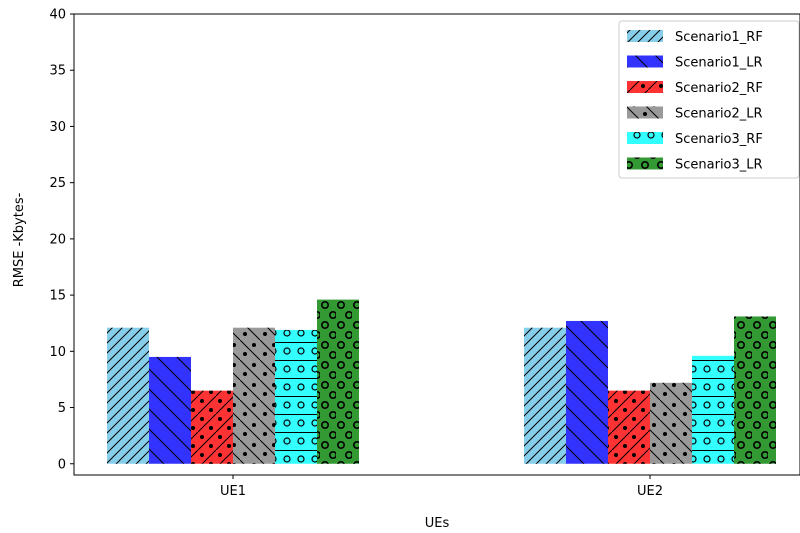 This screenshot has height=533, width=800. I want to click on bar-hatch-Scenario3_LR-UE2, so click(755, 390).